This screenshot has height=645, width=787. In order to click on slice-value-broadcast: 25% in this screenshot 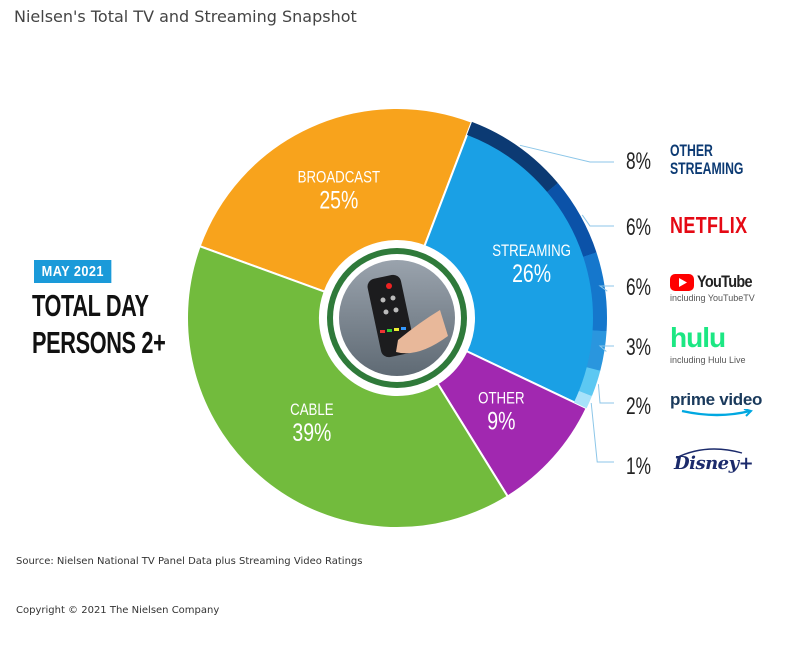, I will do `click(338, 200)`.